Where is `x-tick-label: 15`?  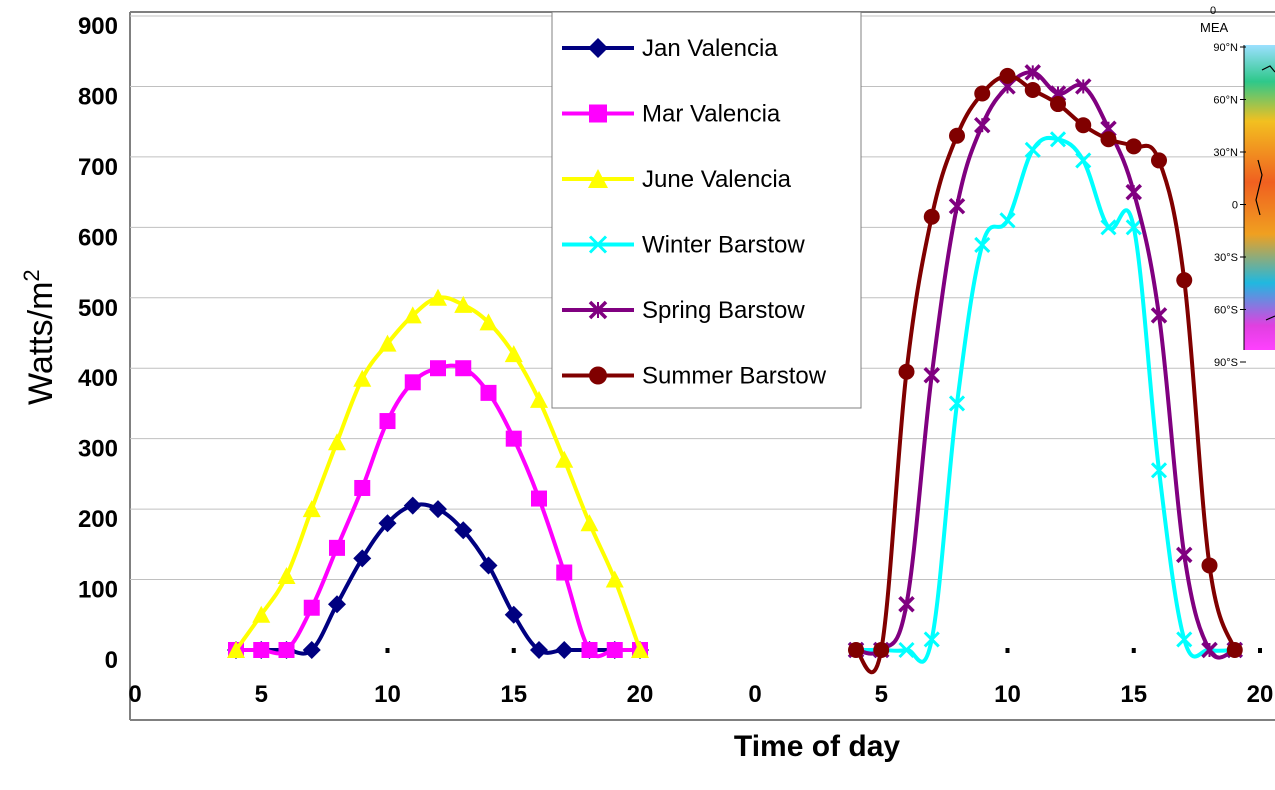
x-tick-label: 15 is located at coordinates (513, 694).